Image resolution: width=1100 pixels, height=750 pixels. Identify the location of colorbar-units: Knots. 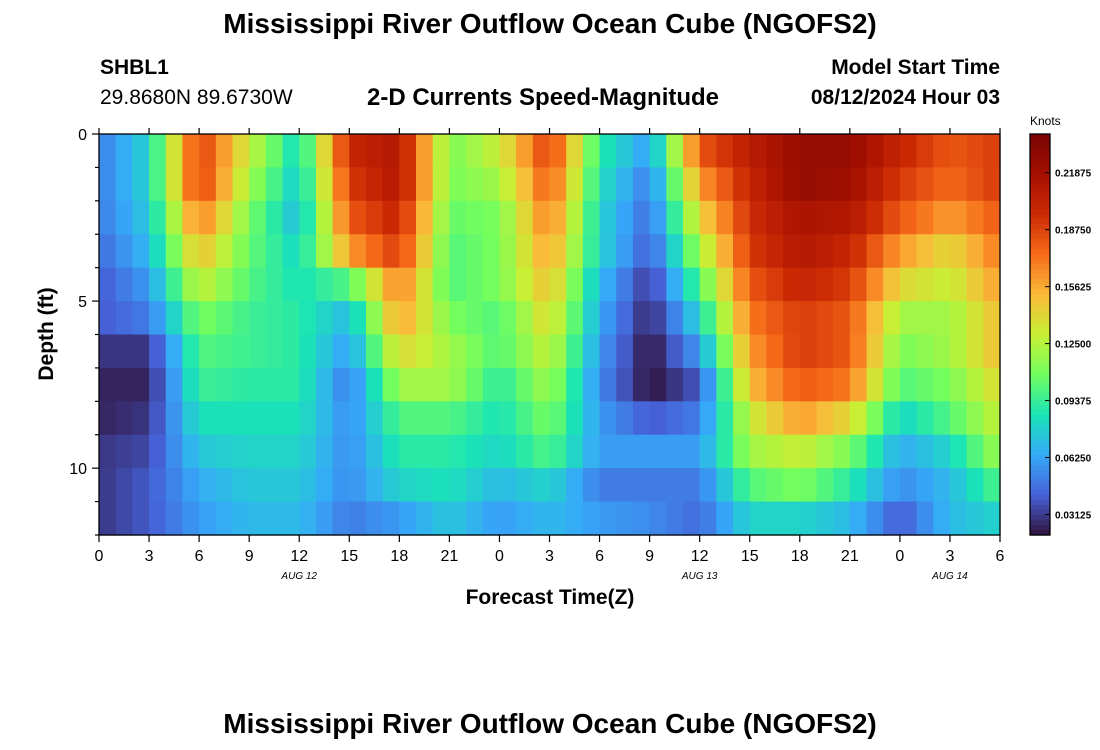
(1045, 121).